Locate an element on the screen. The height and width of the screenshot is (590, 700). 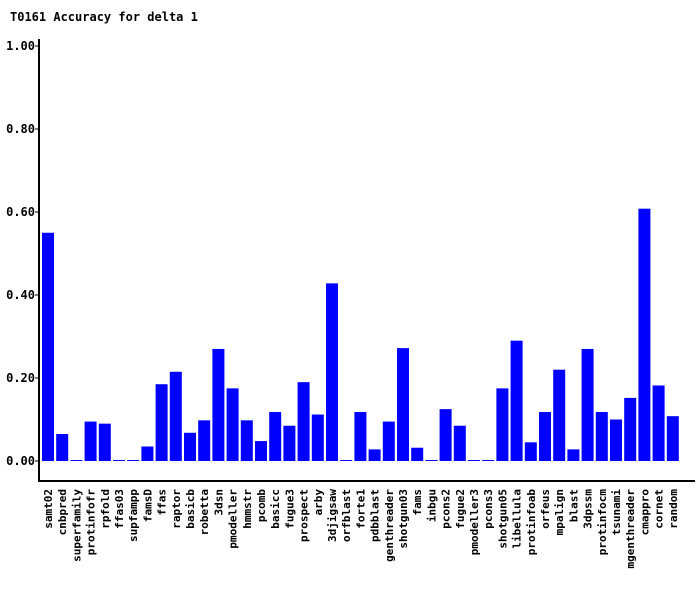
x-tick-label: basicb is located at coordinates (190, 509).